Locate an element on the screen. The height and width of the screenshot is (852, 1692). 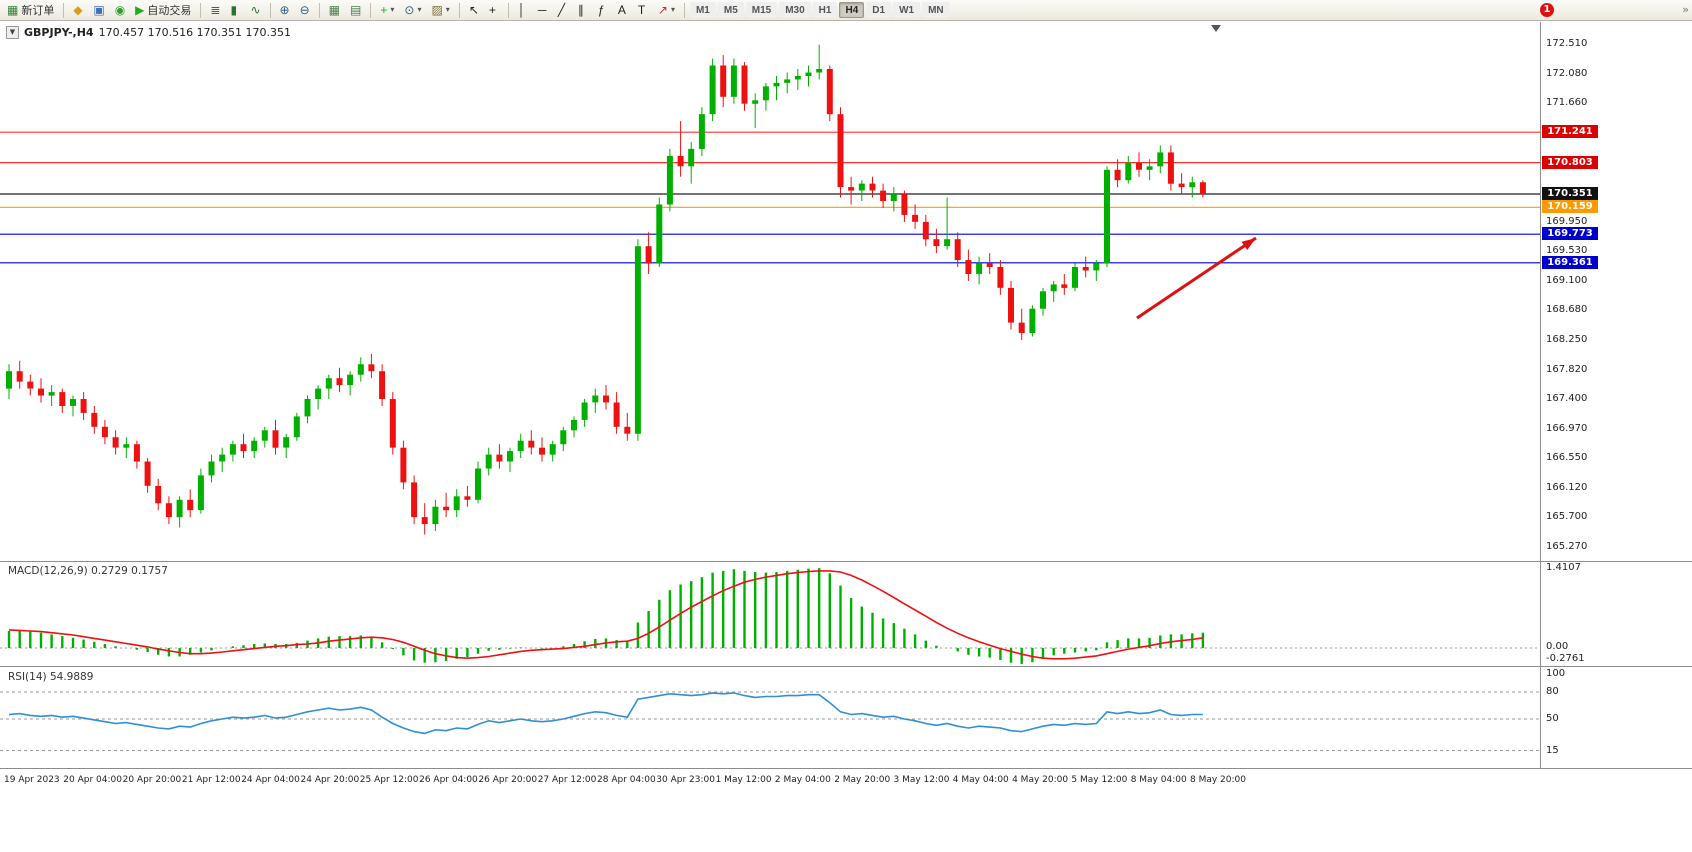
new-order-button: ▦ 新订单 is located at coordinates (30, 10).